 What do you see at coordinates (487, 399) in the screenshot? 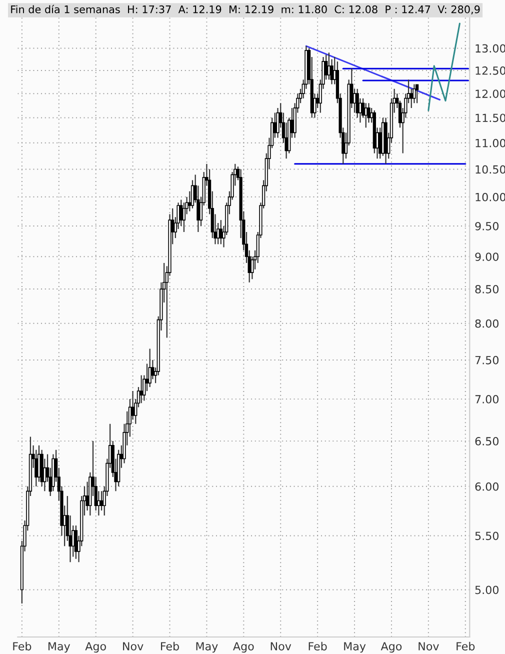
I see `y-tick-label: 7.00` at bounding box center [487, 399].